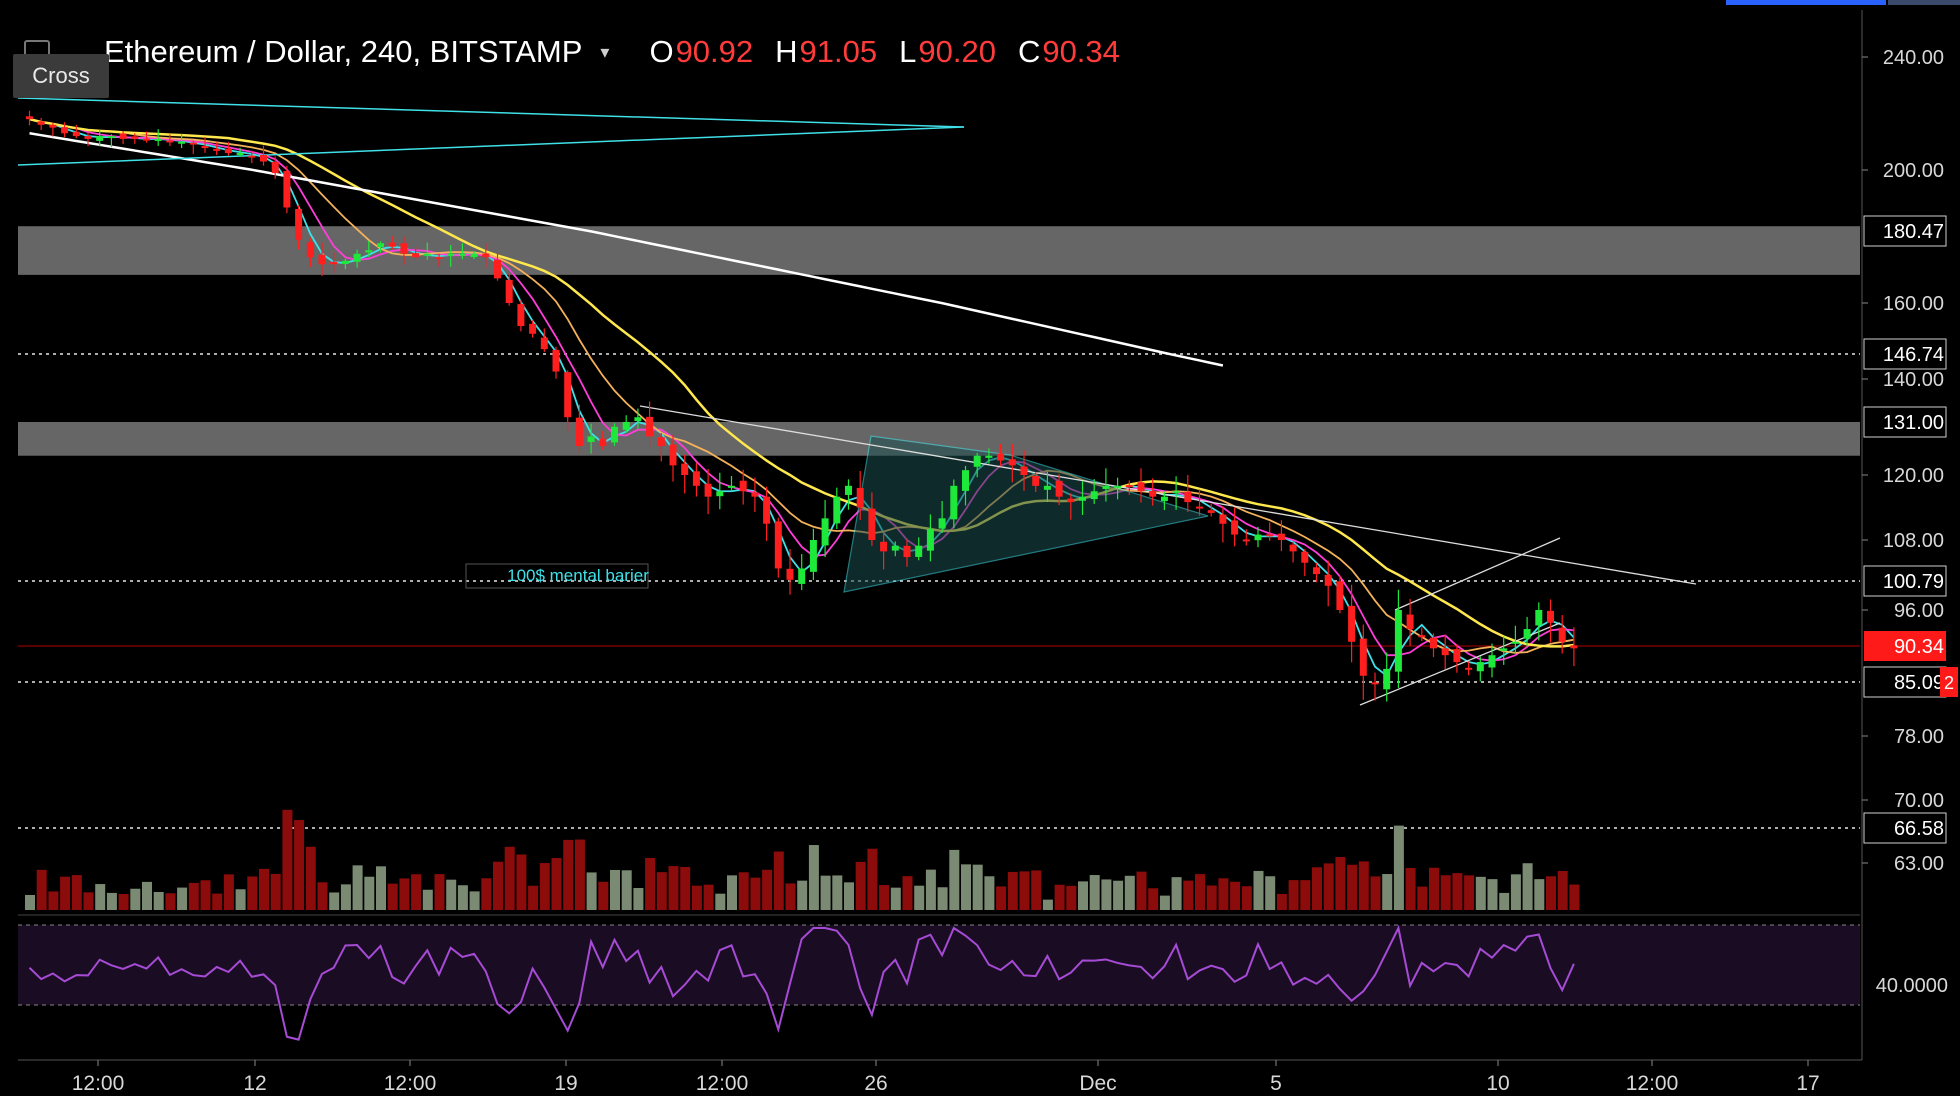  Describe the element at coordinates (1477, 574) in the screenshot. I see `channel-upper-line` at that location.